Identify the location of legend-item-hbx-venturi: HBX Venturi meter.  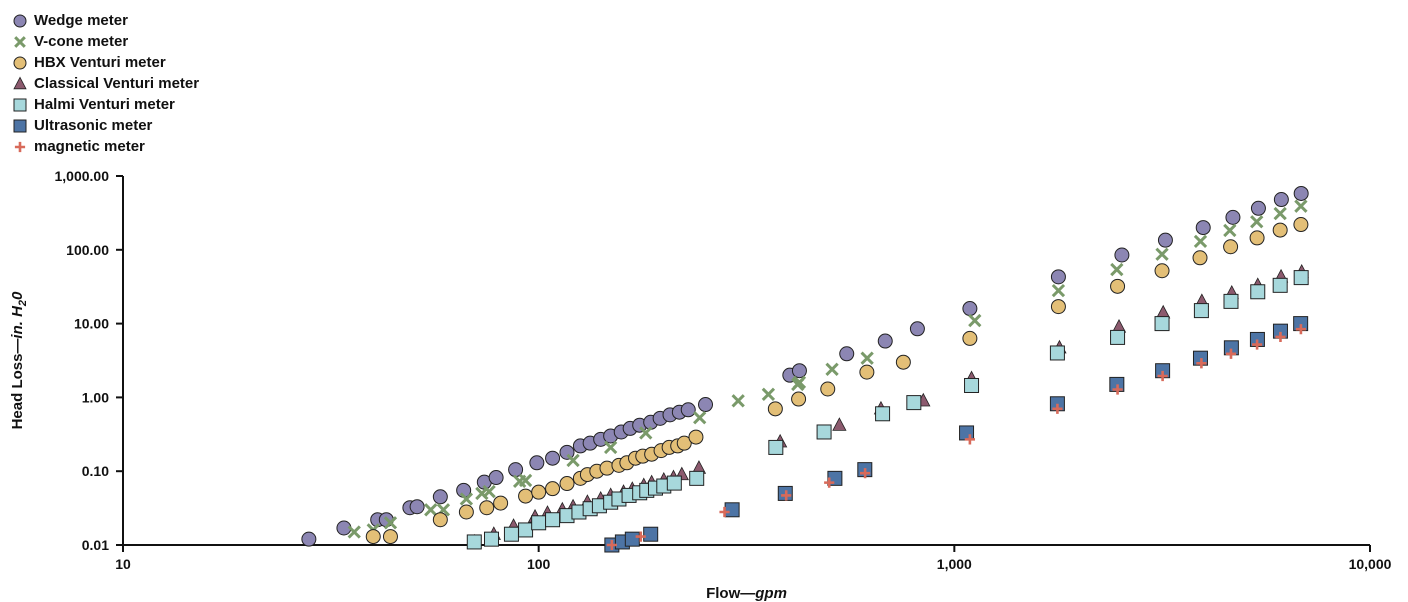
(105, 62).